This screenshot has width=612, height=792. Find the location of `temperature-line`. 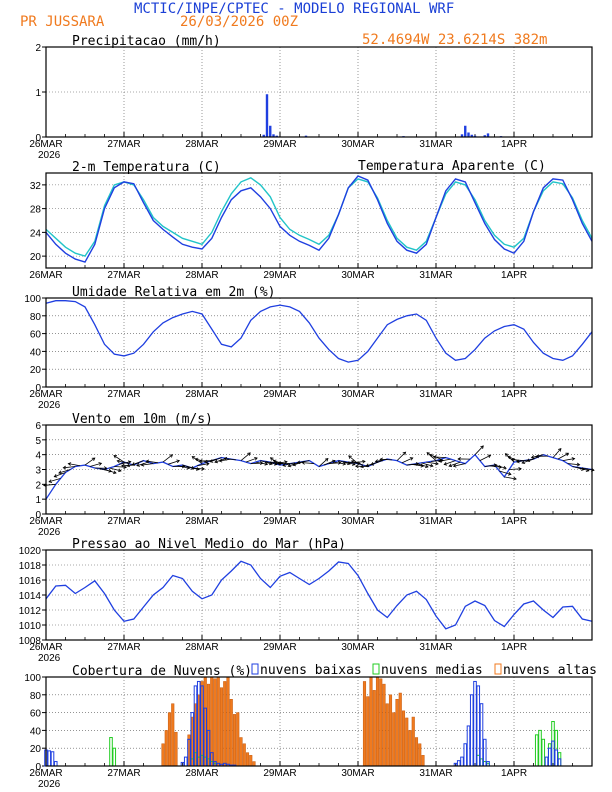

temperature-line is located at coordinates (319, 219).